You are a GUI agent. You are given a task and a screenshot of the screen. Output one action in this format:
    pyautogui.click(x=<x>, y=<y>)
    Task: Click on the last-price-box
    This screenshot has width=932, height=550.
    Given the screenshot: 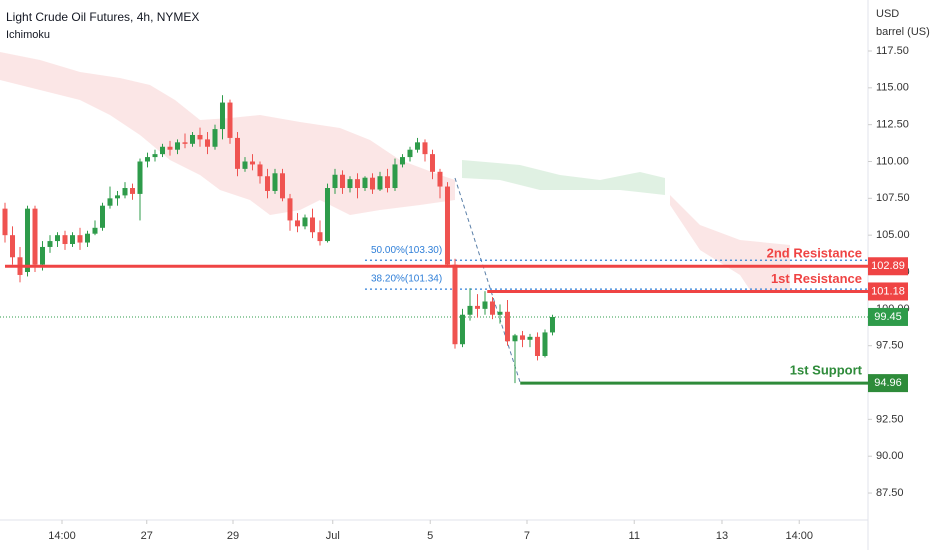 What is the action you would take?
    pyautogui.click(x=888, y=316)
    